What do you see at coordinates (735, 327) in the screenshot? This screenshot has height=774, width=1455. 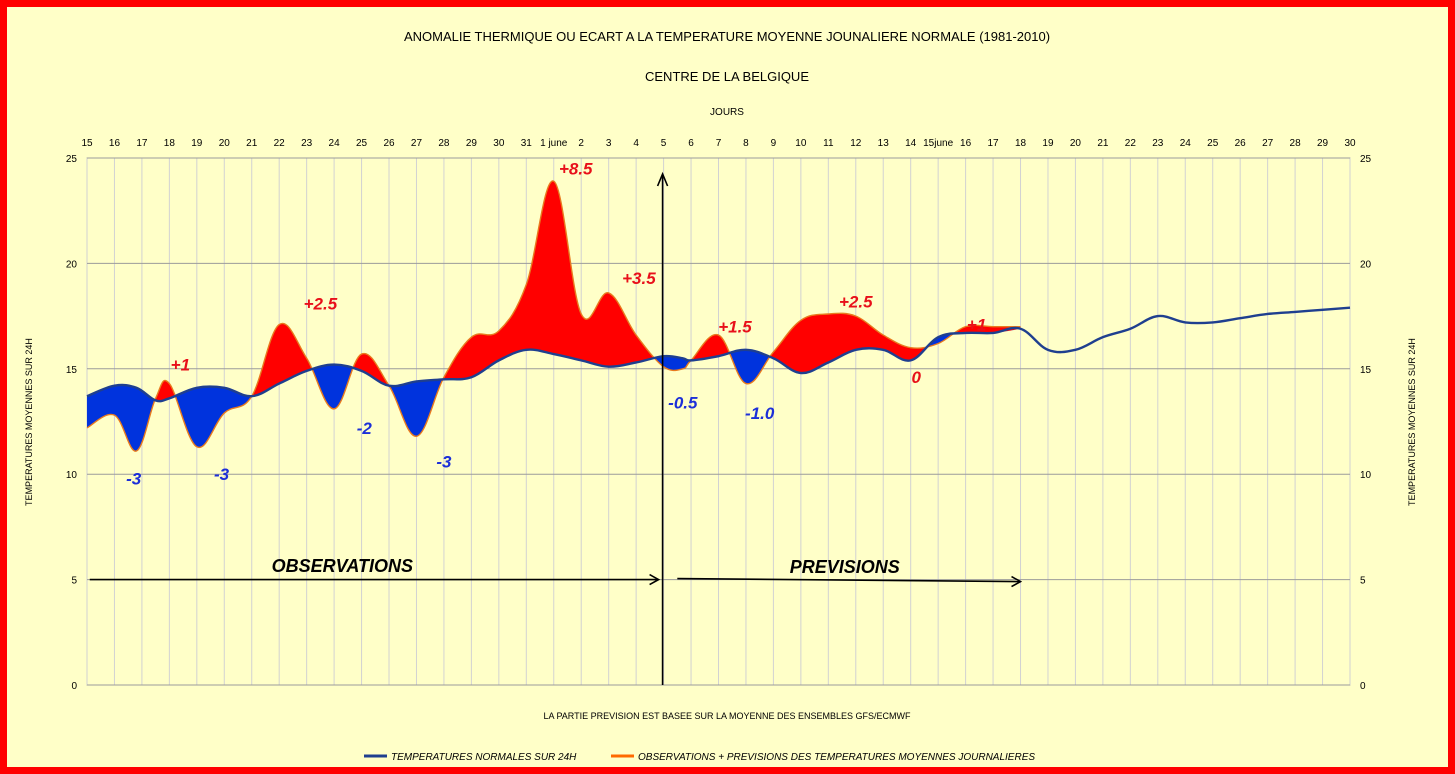 I see `warm-anomaly-label: +1.5` at bounding box center [735, 327].